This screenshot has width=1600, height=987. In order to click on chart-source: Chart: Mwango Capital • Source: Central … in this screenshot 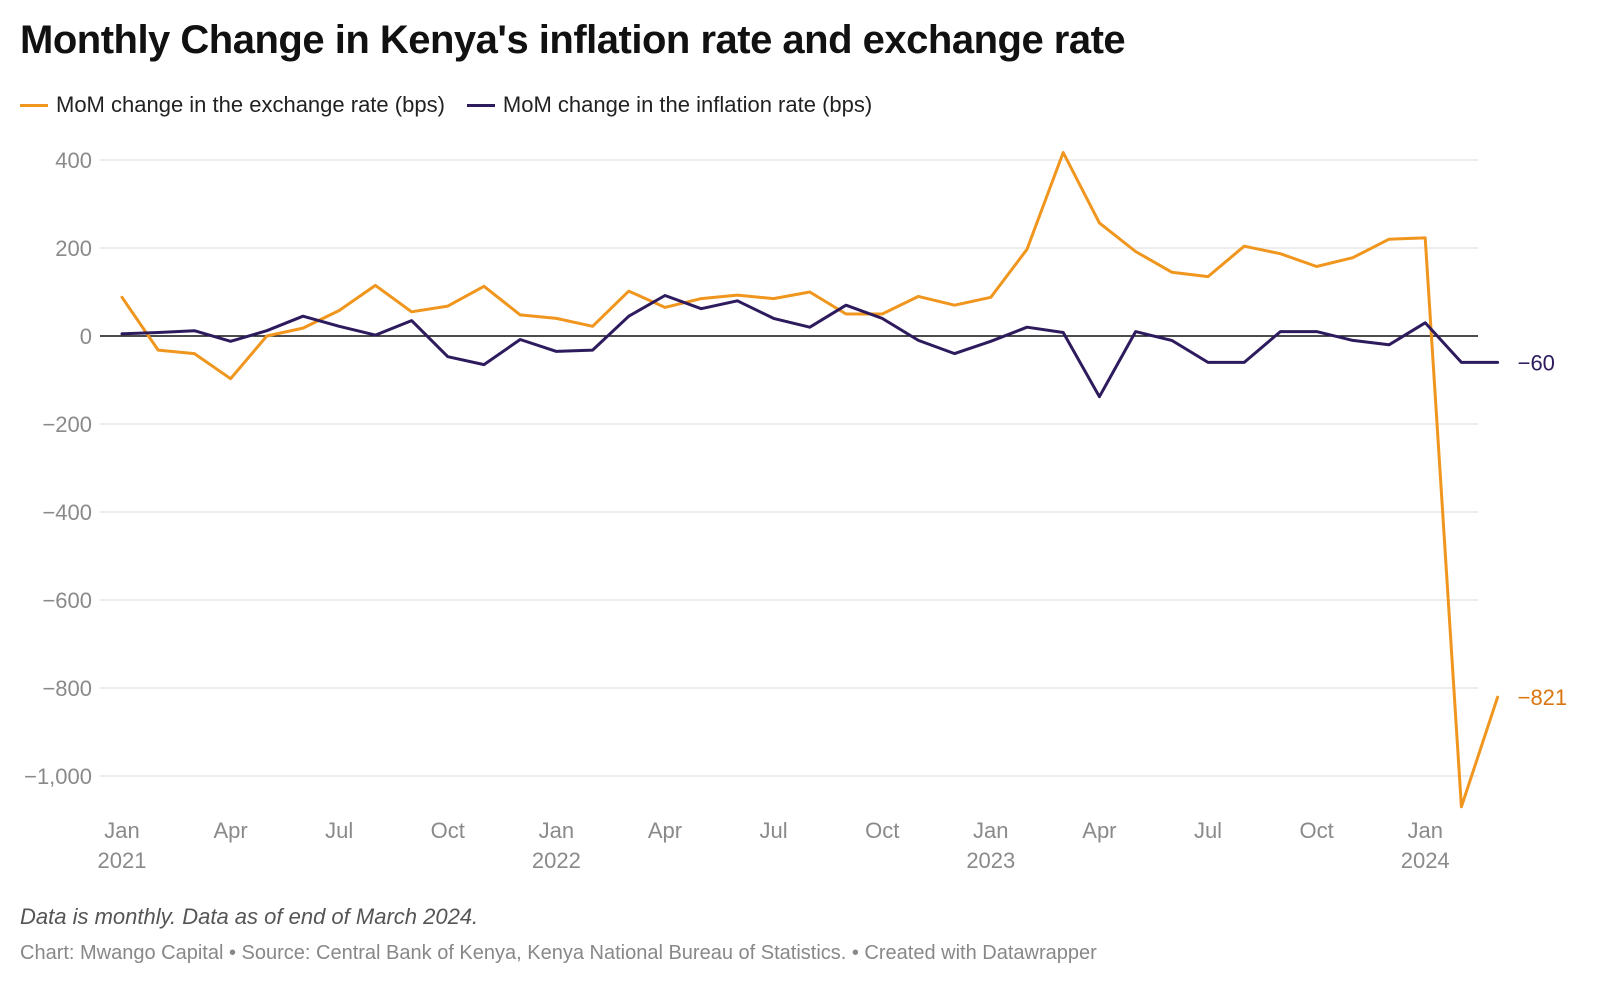, I will do `click(558, 953)`.